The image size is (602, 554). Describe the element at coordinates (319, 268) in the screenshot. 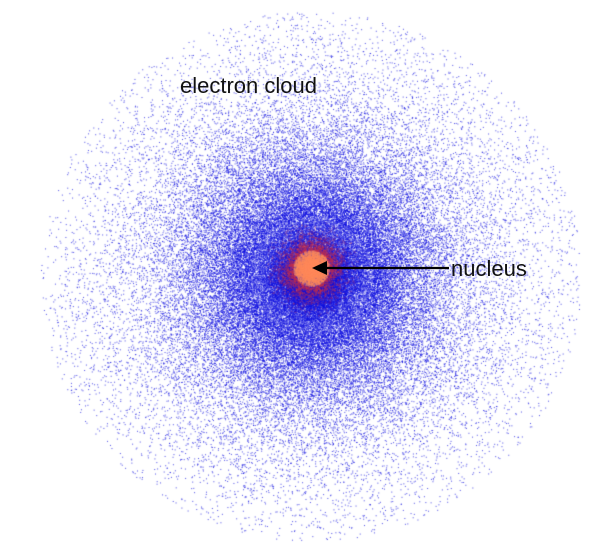

I see `arrowhead` at that location.